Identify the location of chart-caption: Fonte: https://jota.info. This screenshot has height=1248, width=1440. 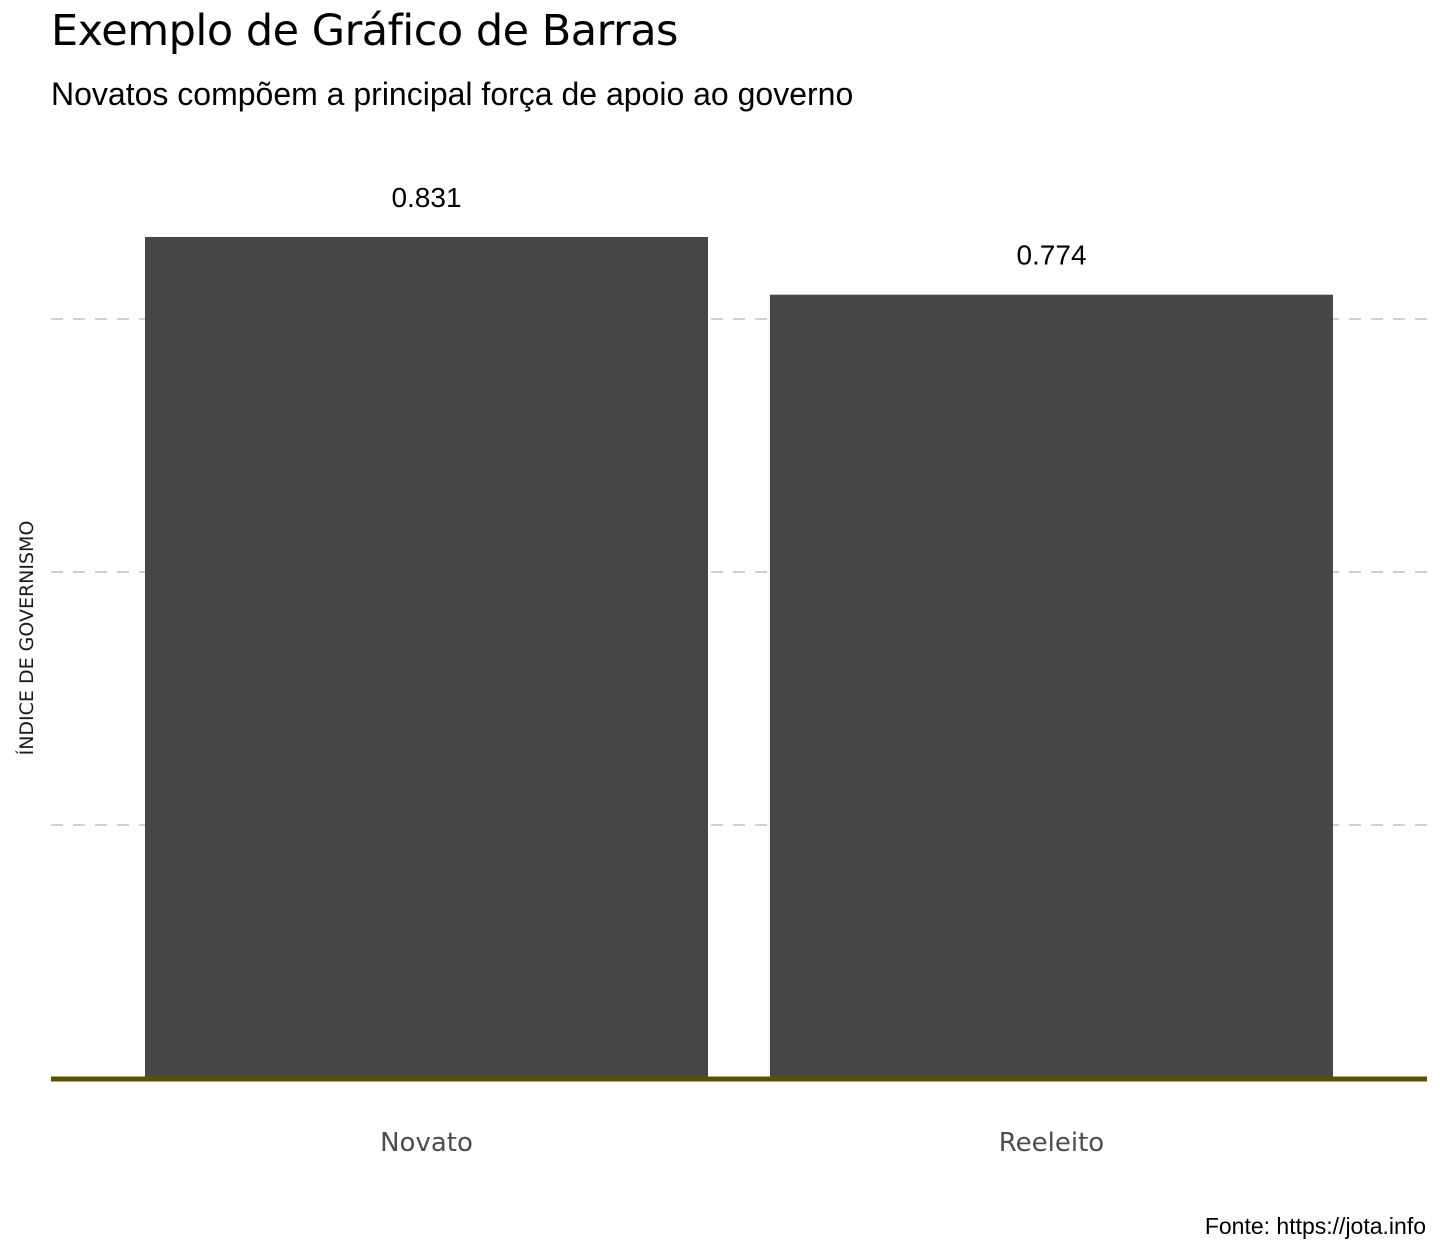
(1315, 1226).